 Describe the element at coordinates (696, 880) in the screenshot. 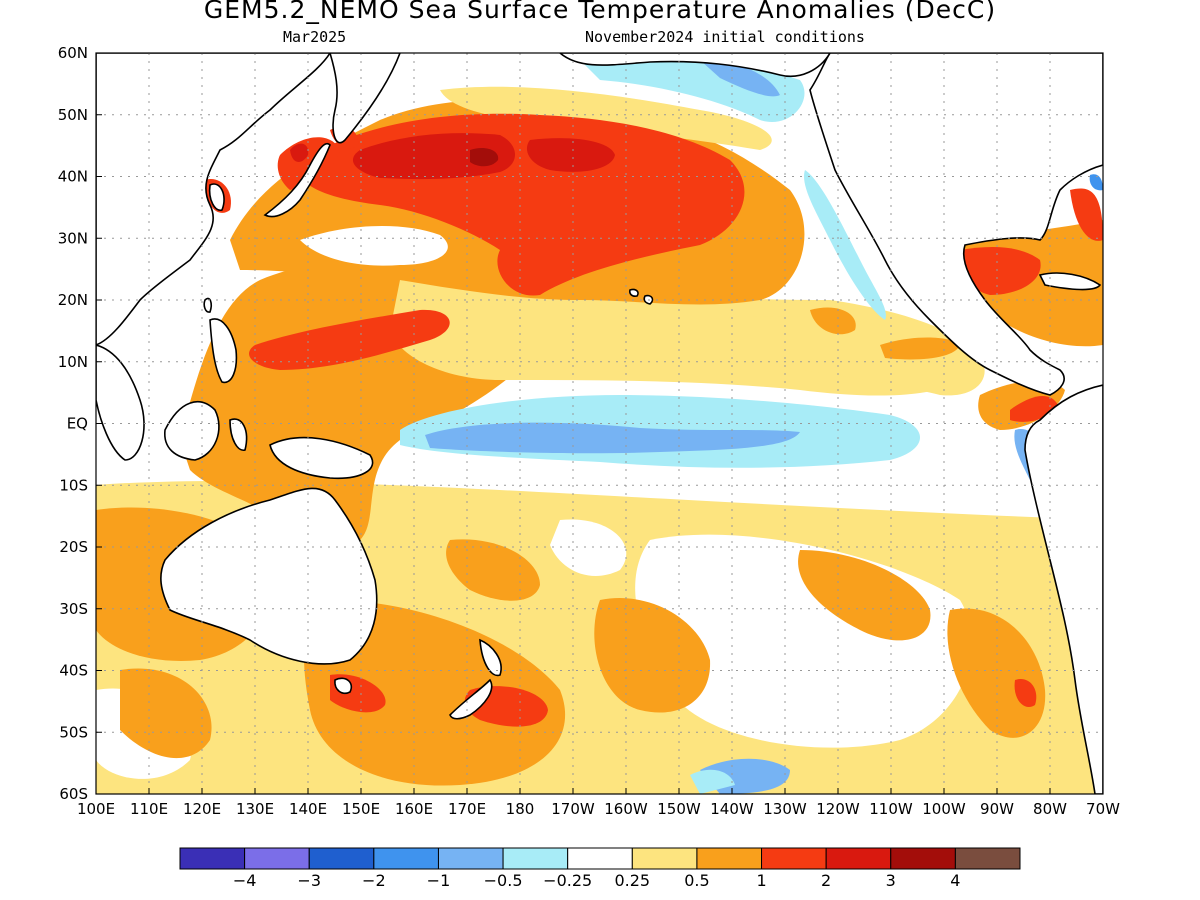

I see `colorbar-label: 0.5` at that location.